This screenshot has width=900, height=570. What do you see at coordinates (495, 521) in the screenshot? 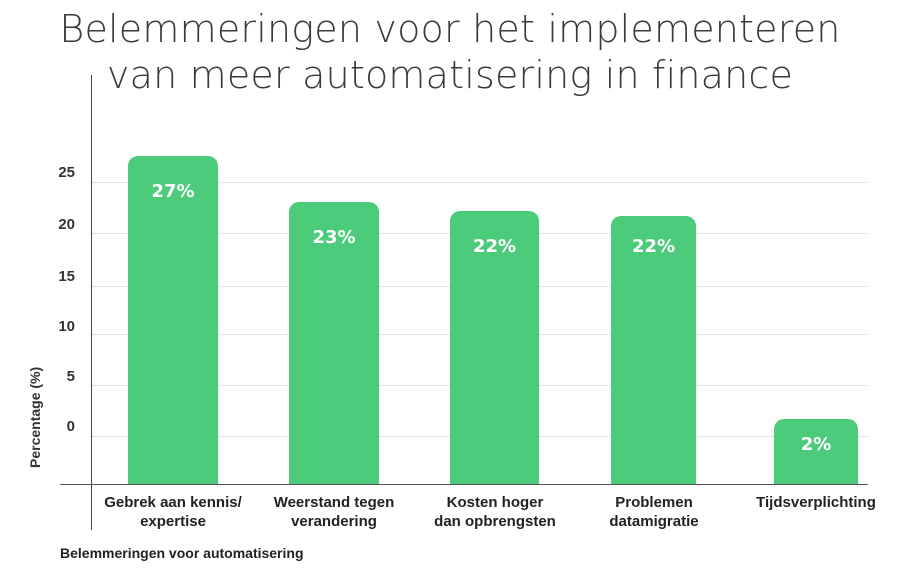
I see `xtick-line: dan opbrengsten` at bounding box center [495, 521].